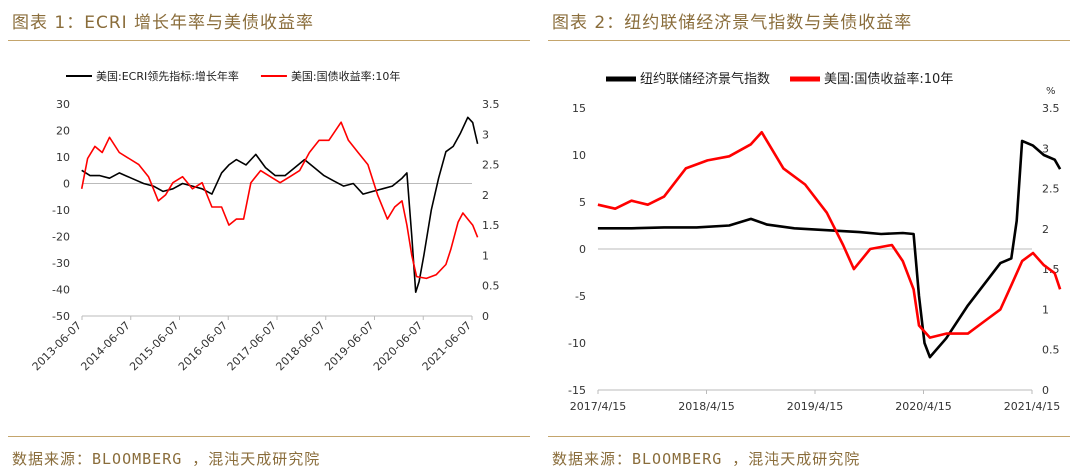  What do you see at coordinates (580, 296) in the screenshot?
I see `y-tick-label-left: -5` at bounding box center [580, 296].